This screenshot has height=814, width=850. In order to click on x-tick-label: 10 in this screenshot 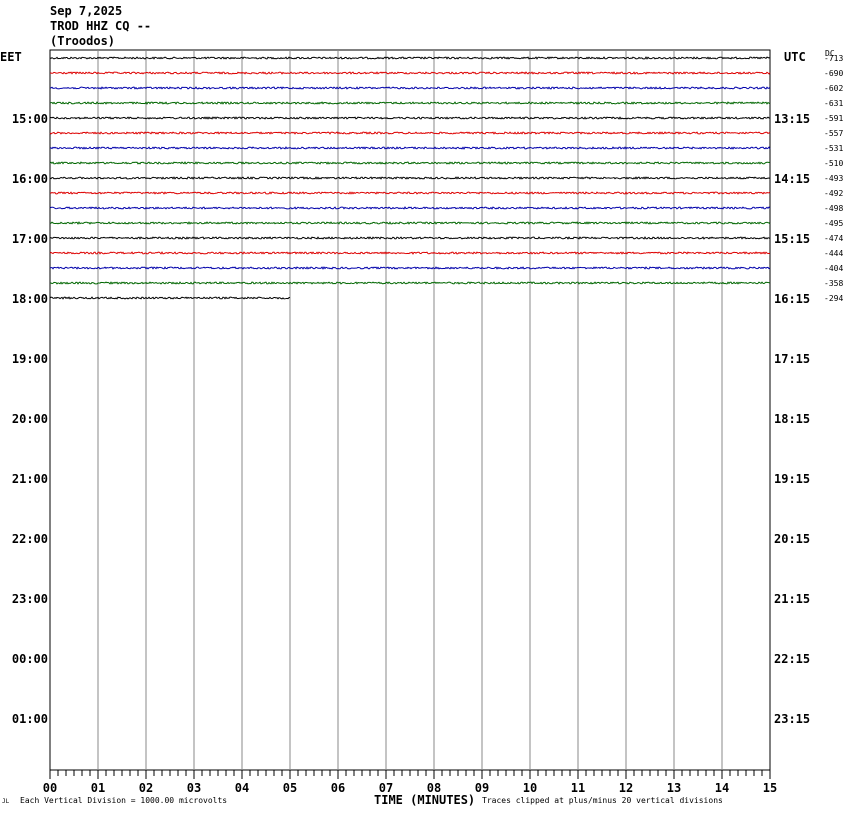, I will do `click(530, 788)`.